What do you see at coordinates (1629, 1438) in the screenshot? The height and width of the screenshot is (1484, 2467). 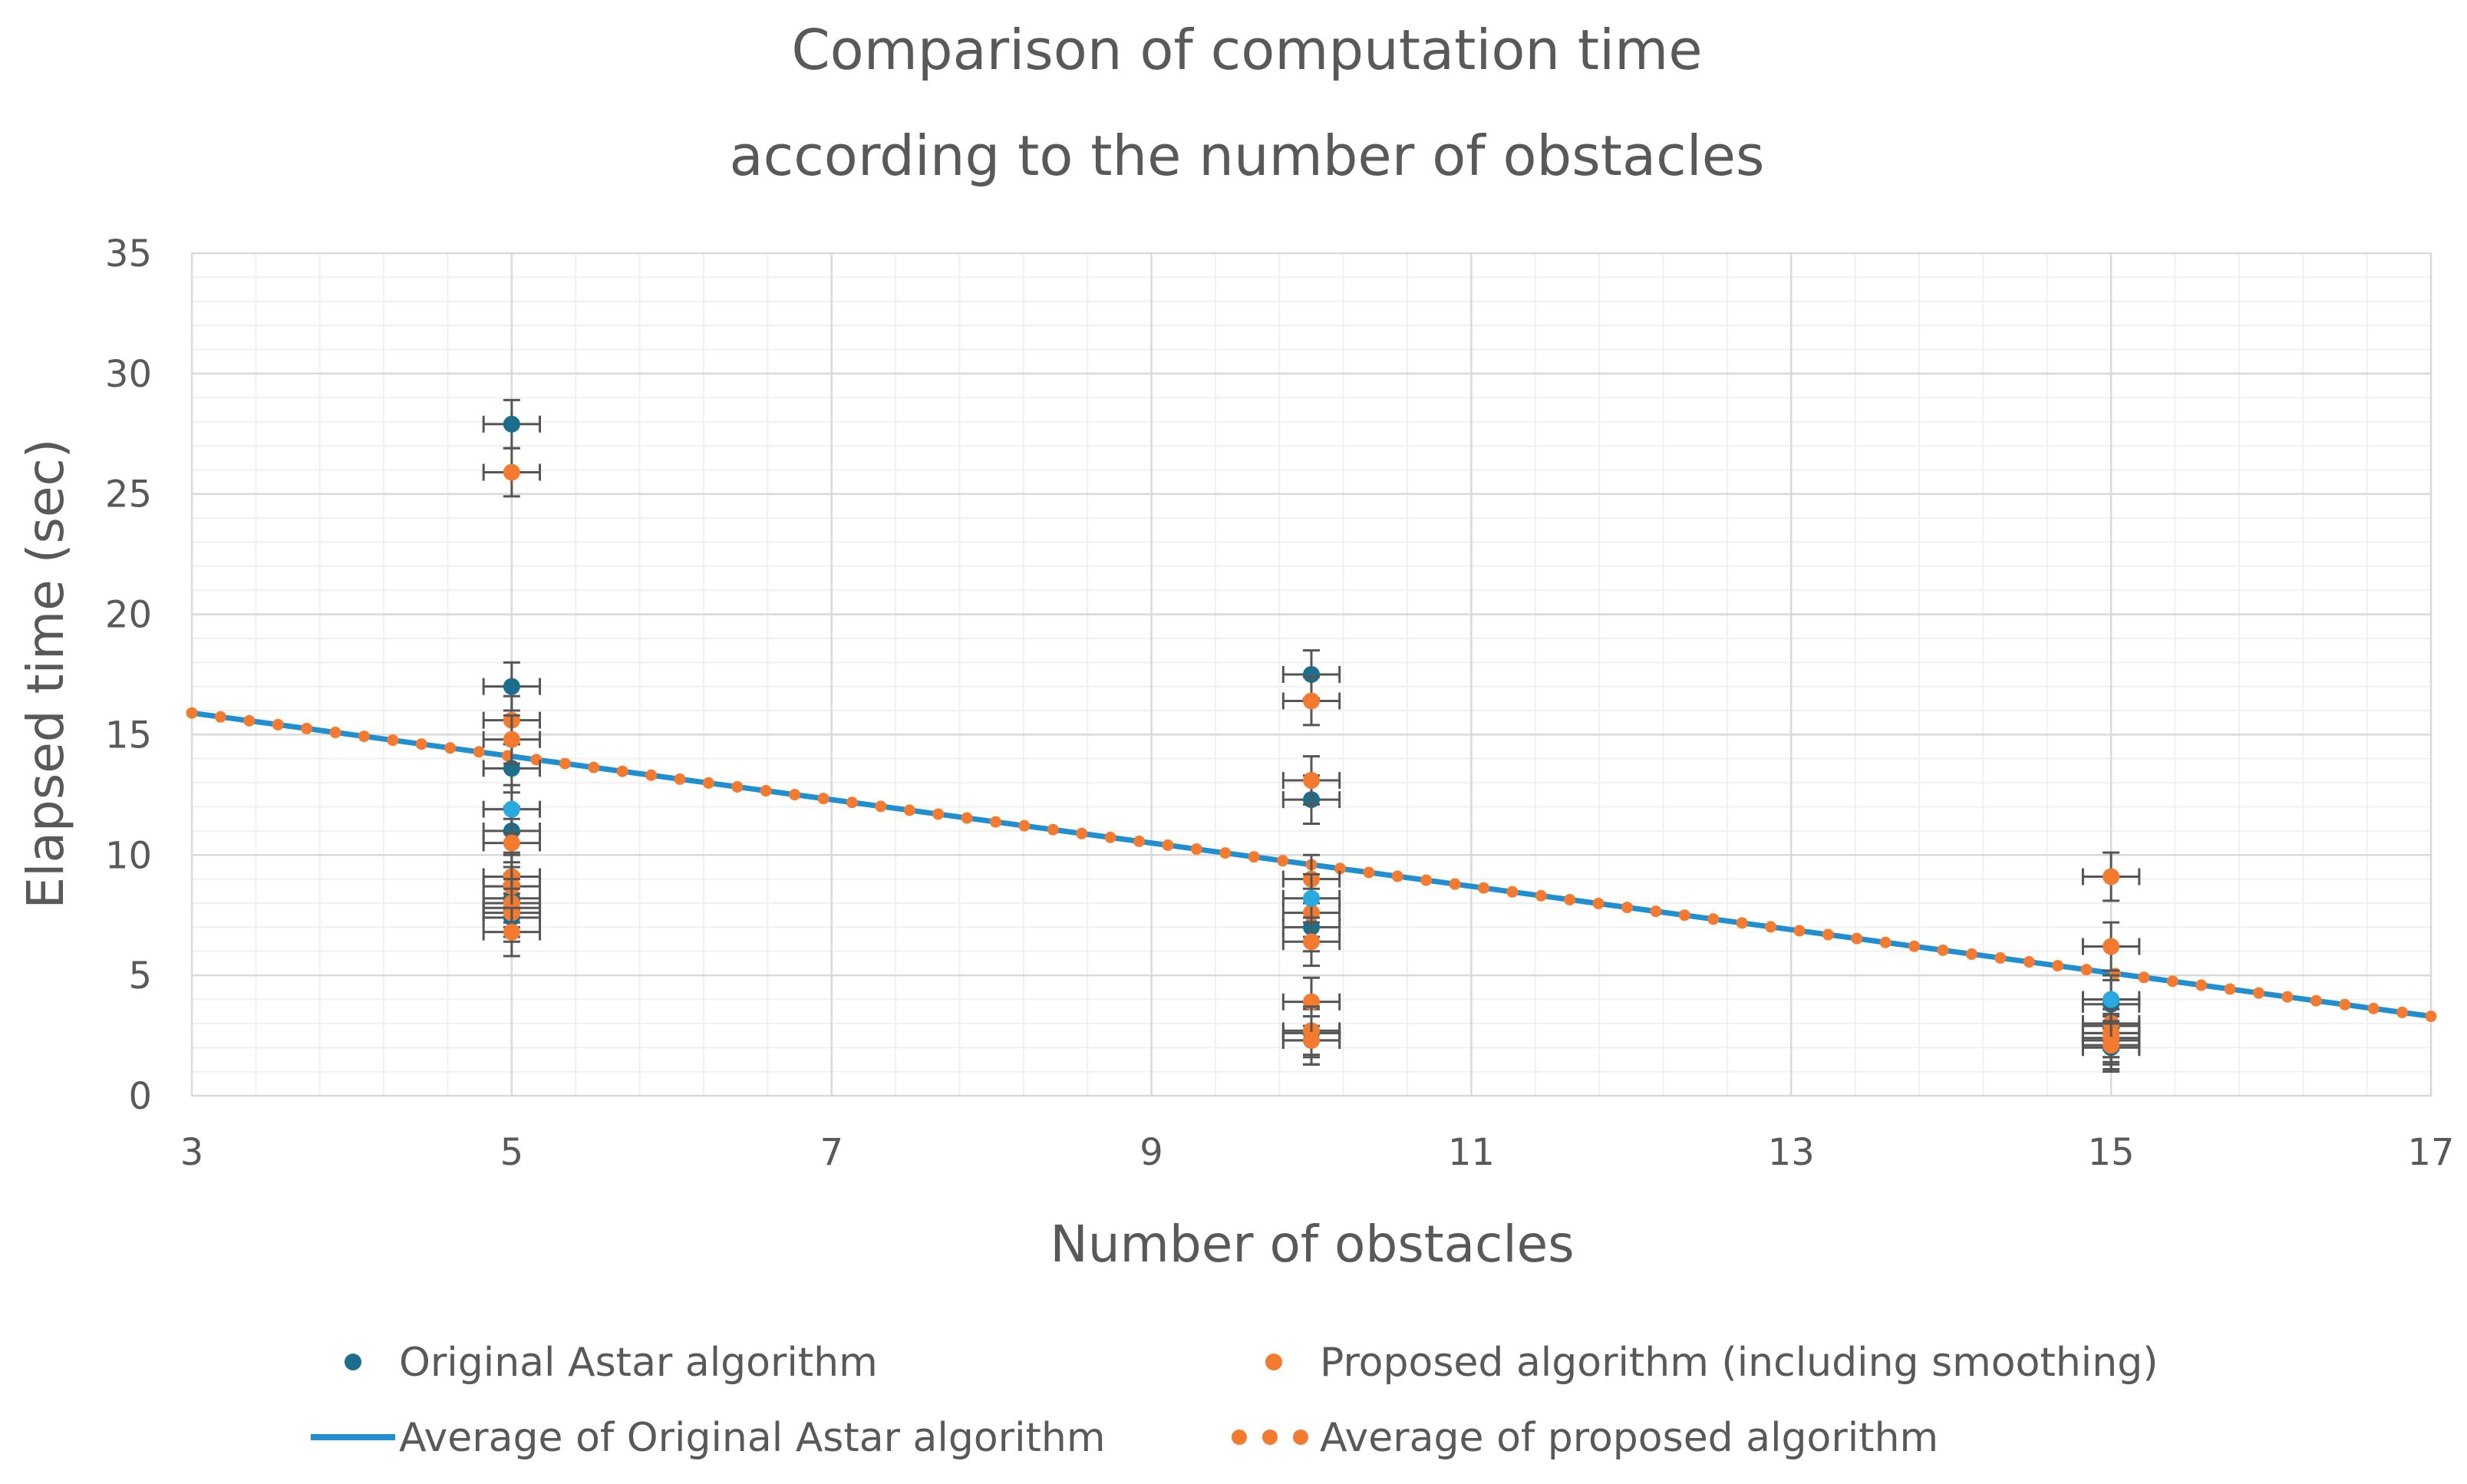 I see `legend-label-avg-proposed: Average of proposed algorithm` at bounding box center [1629, 1438].